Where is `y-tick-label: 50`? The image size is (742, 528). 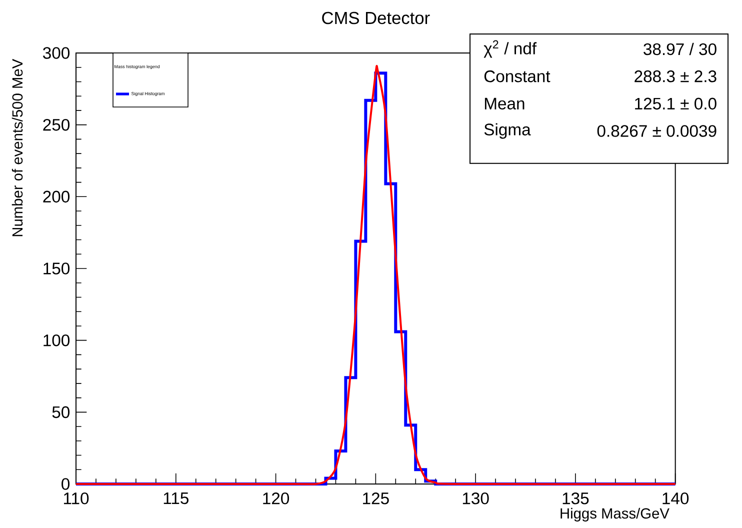 y-tick-label: 50 is located at coordinates (61, 412).